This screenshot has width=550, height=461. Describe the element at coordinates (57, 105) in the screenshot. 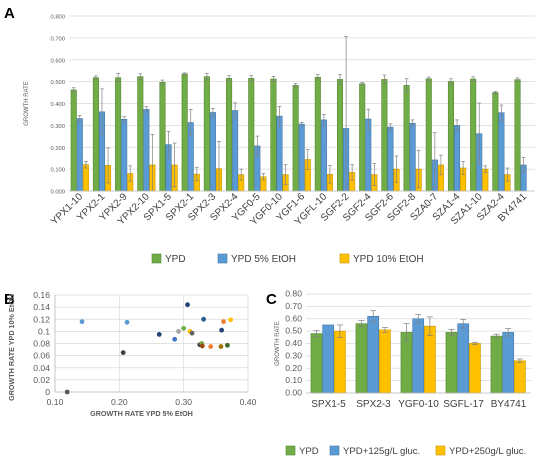

I see `y-tick-label: 0.400` at that location.